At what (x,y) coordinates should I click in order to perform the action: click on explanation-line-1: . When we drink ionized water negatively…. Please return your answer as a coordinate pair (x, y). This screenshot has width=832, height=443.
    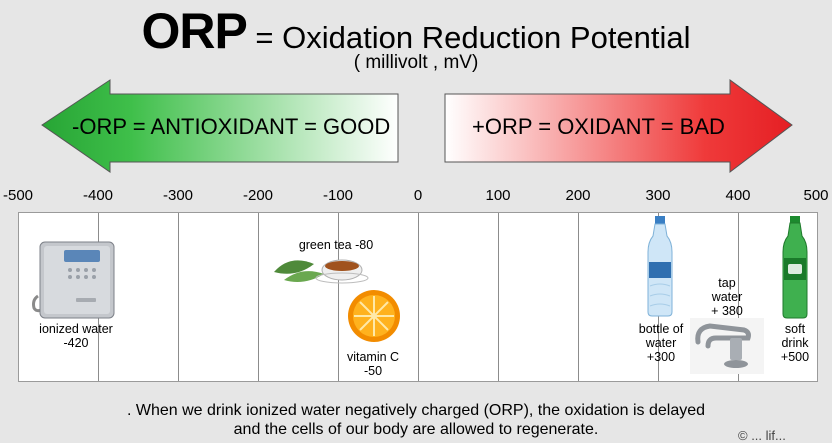
    Looking at the image, I should click on (416, 410).